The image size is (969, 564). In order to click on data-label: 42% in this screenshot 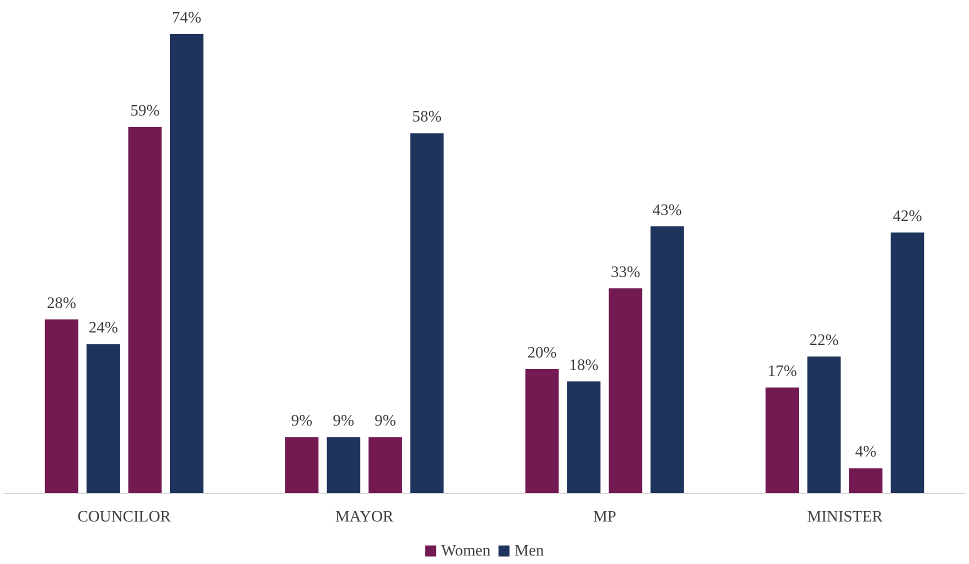, I will do `click(907, 216)`.